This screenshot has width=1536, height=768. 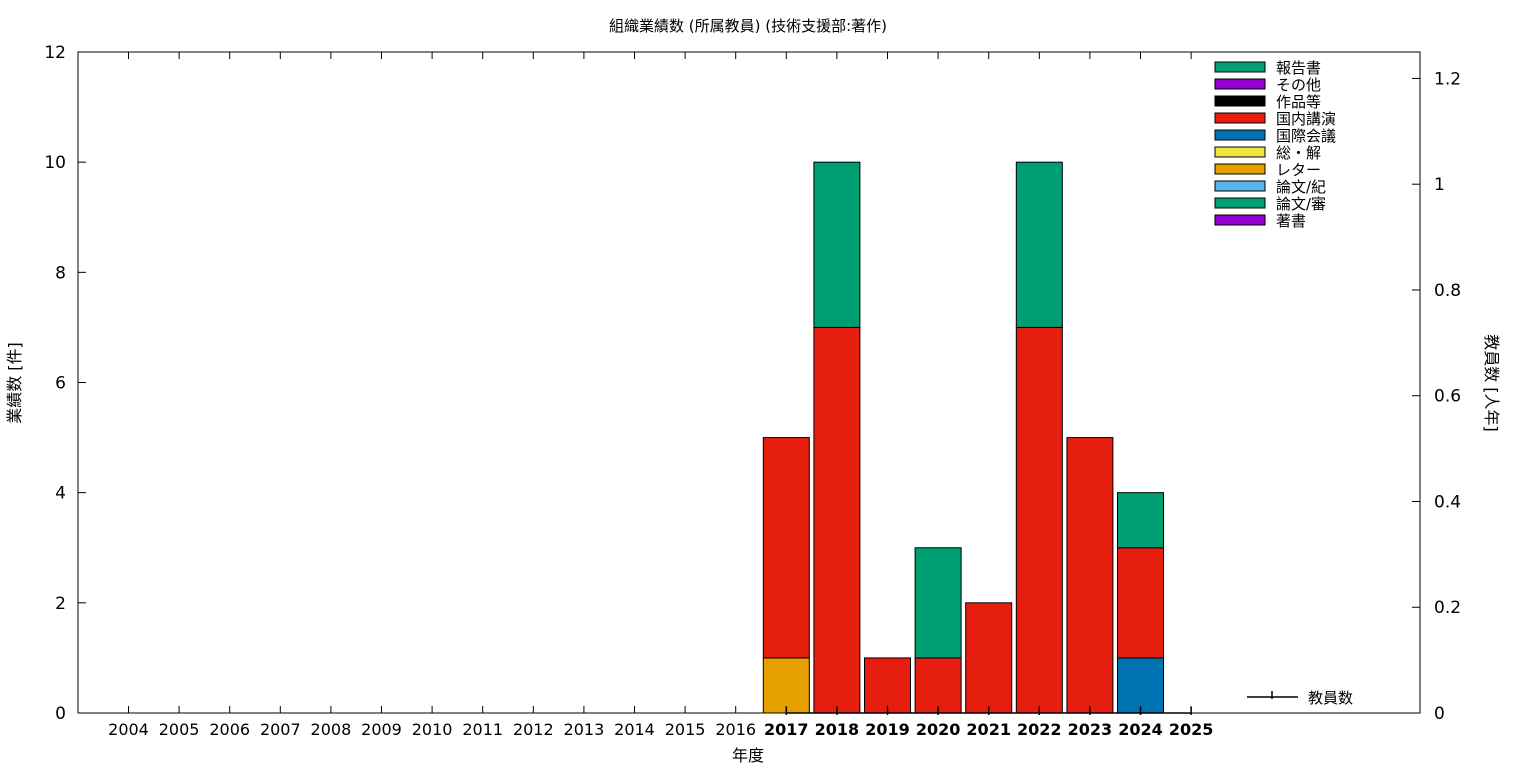 What do you see at coordinates (1447, 291) in the screenshot?
I see `y2-tick-label-0.8: 0.8` at bounding box center [1447, 291].